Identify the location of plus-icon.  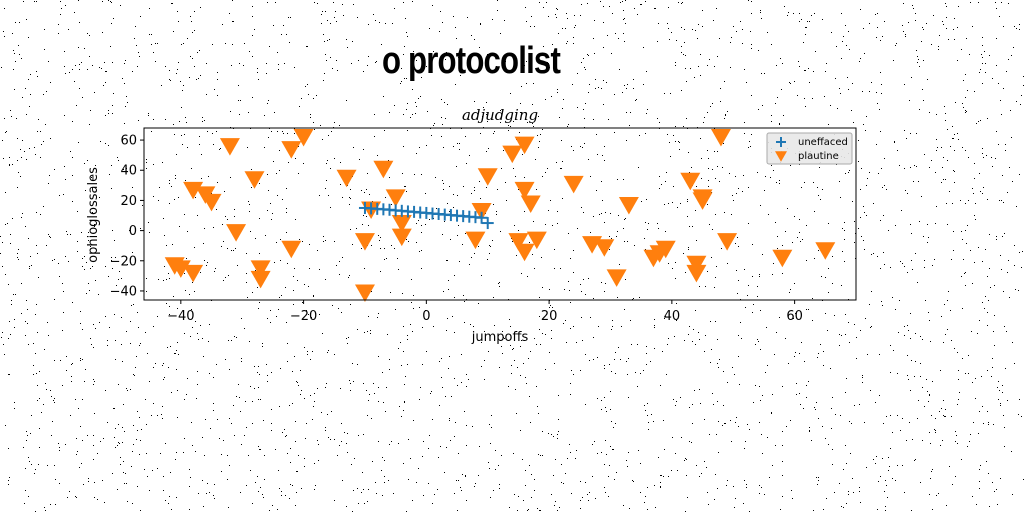
(781, 142).